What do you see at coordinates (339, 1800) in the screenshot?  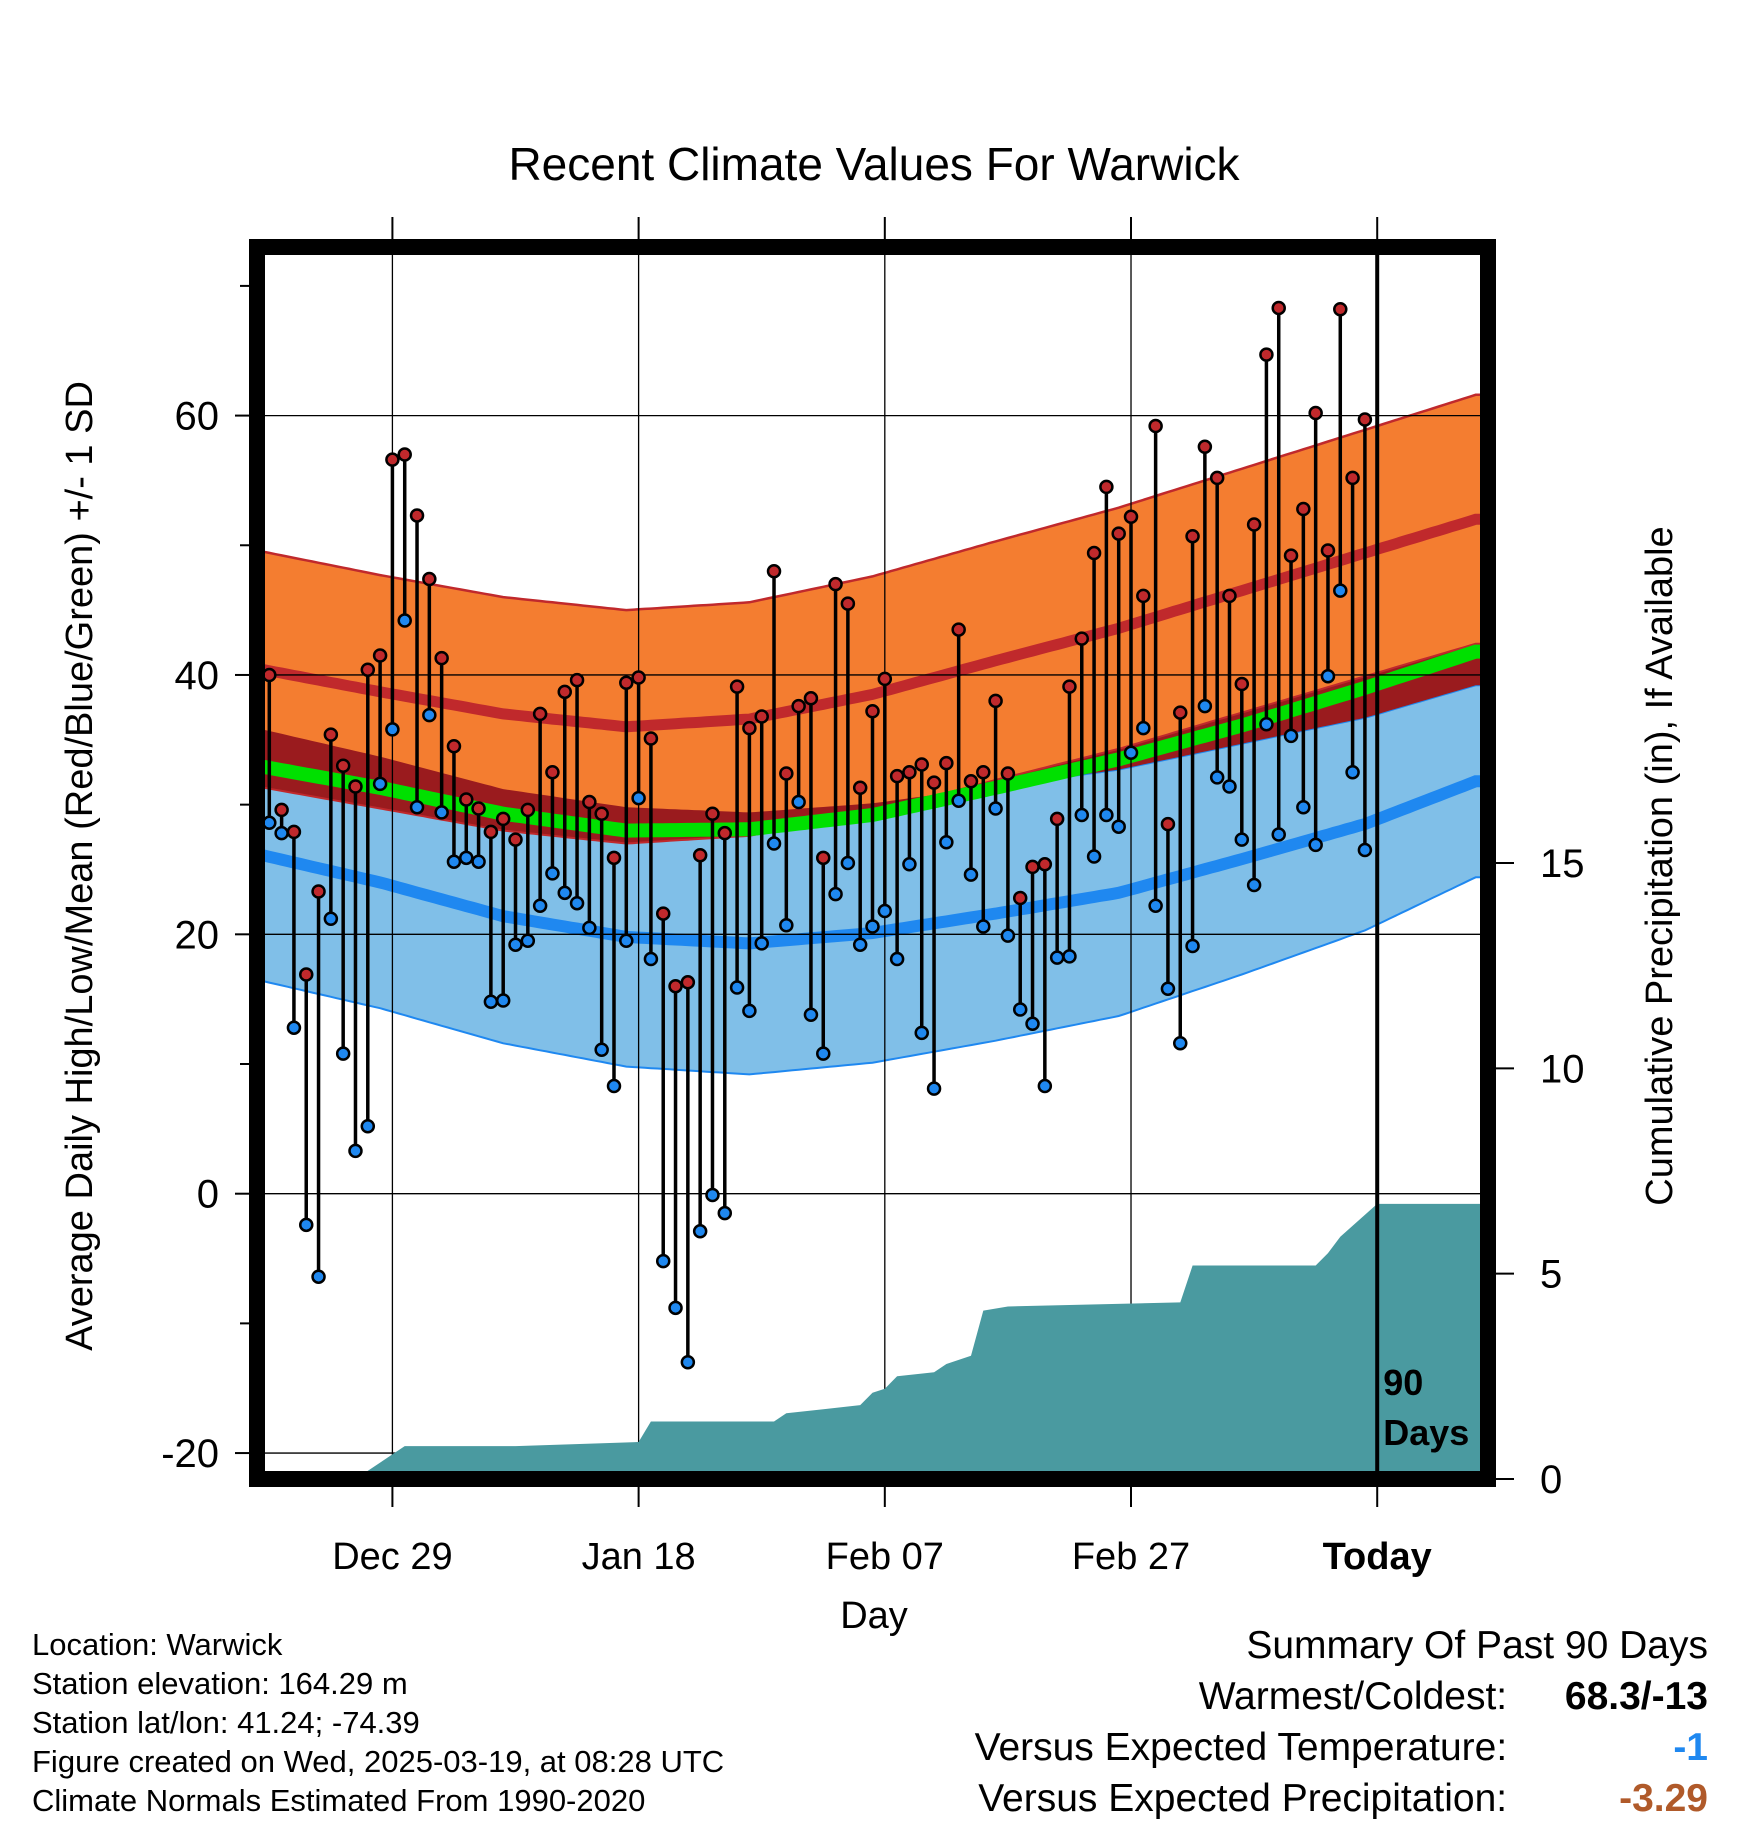 I see `normals-text: Climate Normals Estimated From 1990-2020` at bounding box center [339, 1800].